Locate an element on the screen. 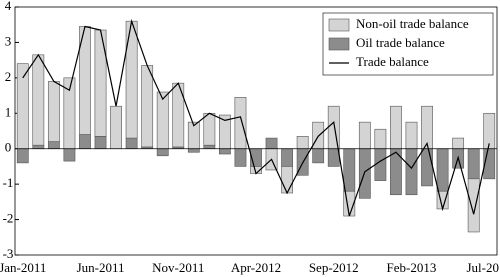  x-tick-label: Sep-2012 is located at coordinates (334, 267).